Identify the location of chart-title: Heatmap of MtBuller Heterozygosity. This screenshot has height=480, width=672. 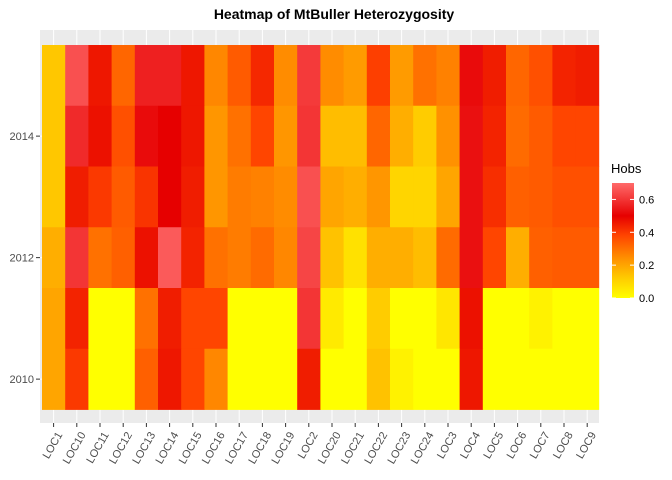
(334, 14).